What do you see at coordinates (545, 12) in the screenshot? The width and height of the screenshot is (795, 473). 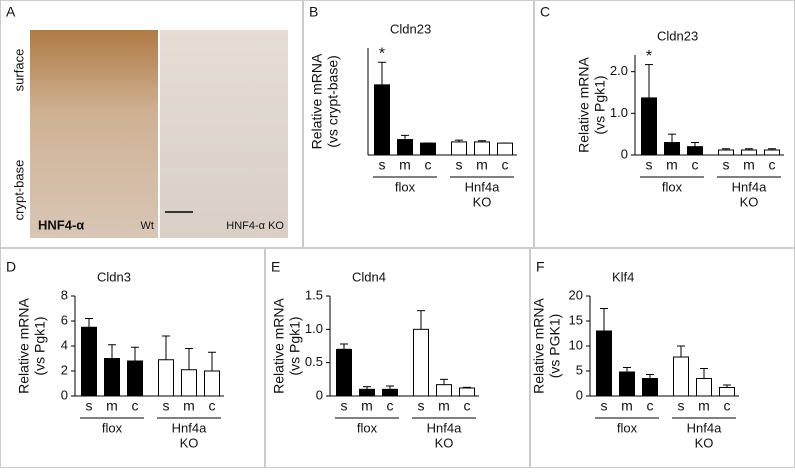 I see `panel-letter: C` at bounding box center [545, 12].